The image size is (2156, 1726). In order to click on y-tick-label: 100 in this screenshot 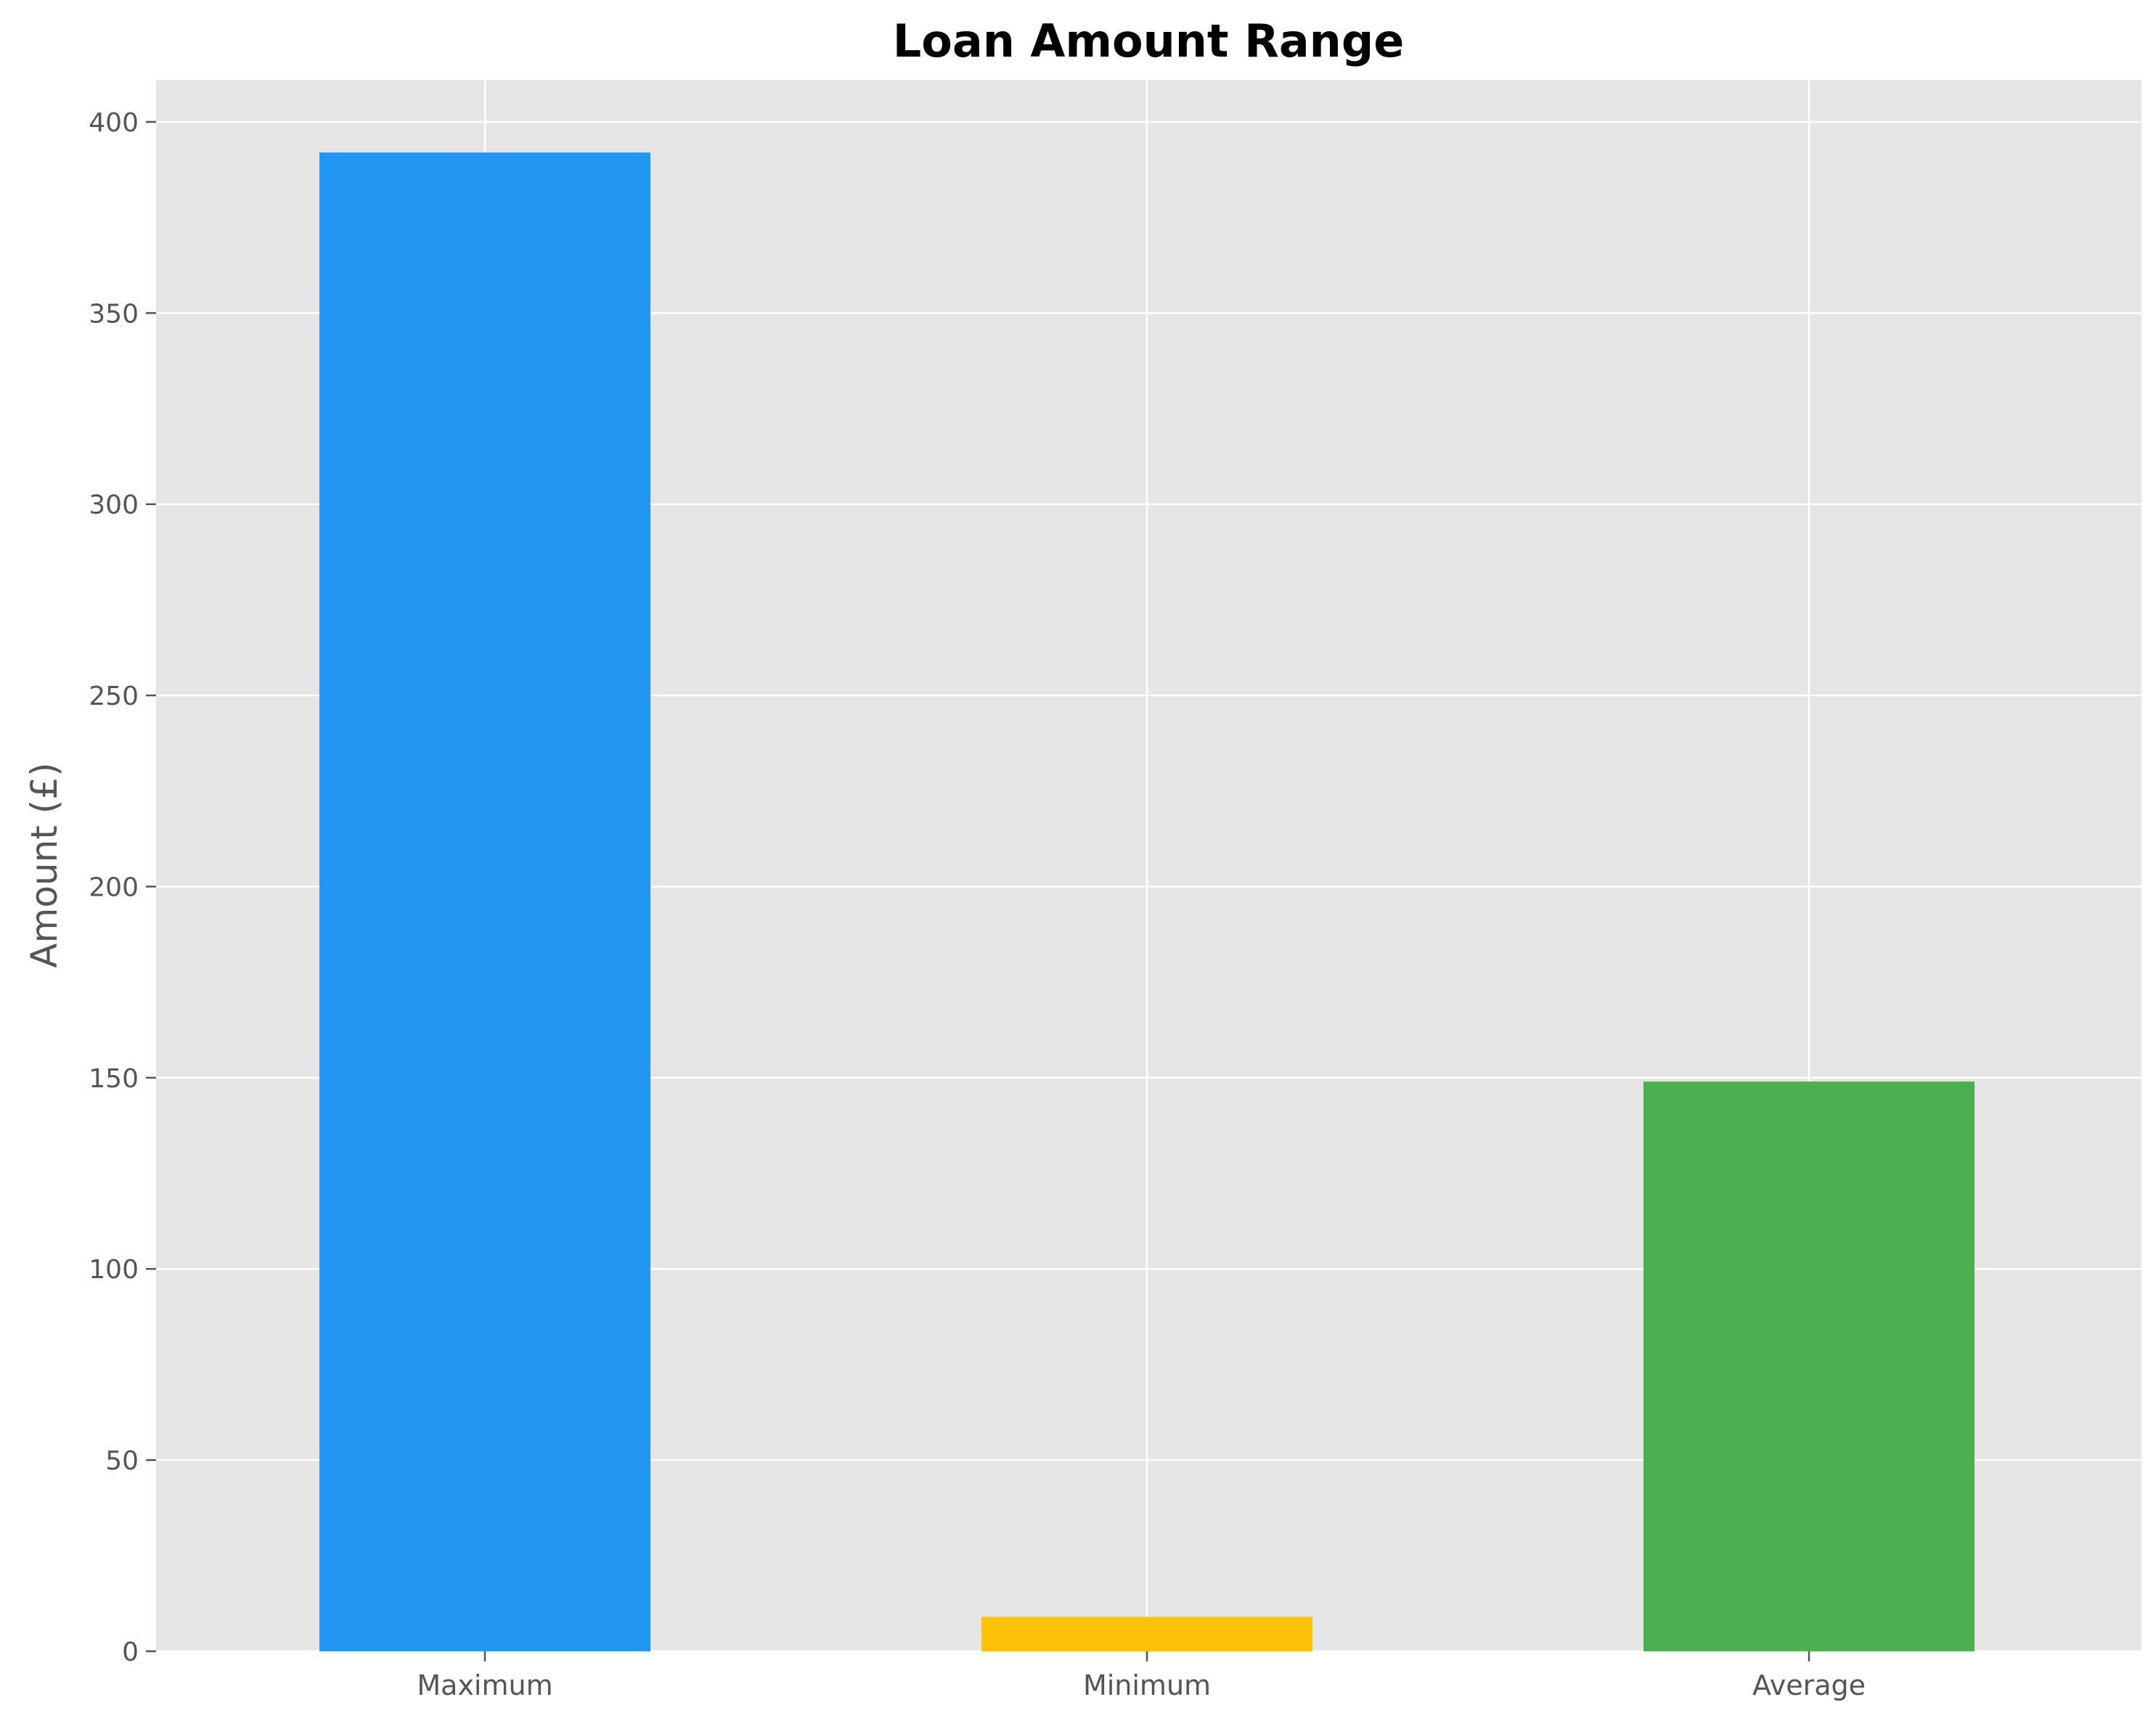, I will do `click(114, 1270)`.